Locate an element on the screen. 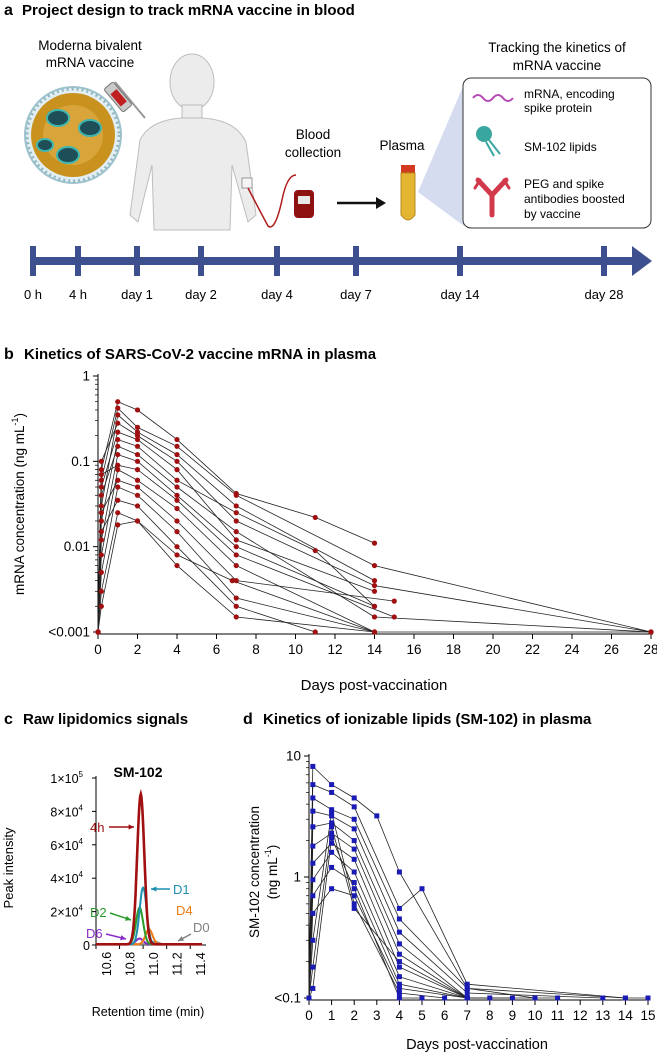 The width and height of the screenshot is (657, 1057). x-tick-label: 12 is located at coordinates (580, 1015).